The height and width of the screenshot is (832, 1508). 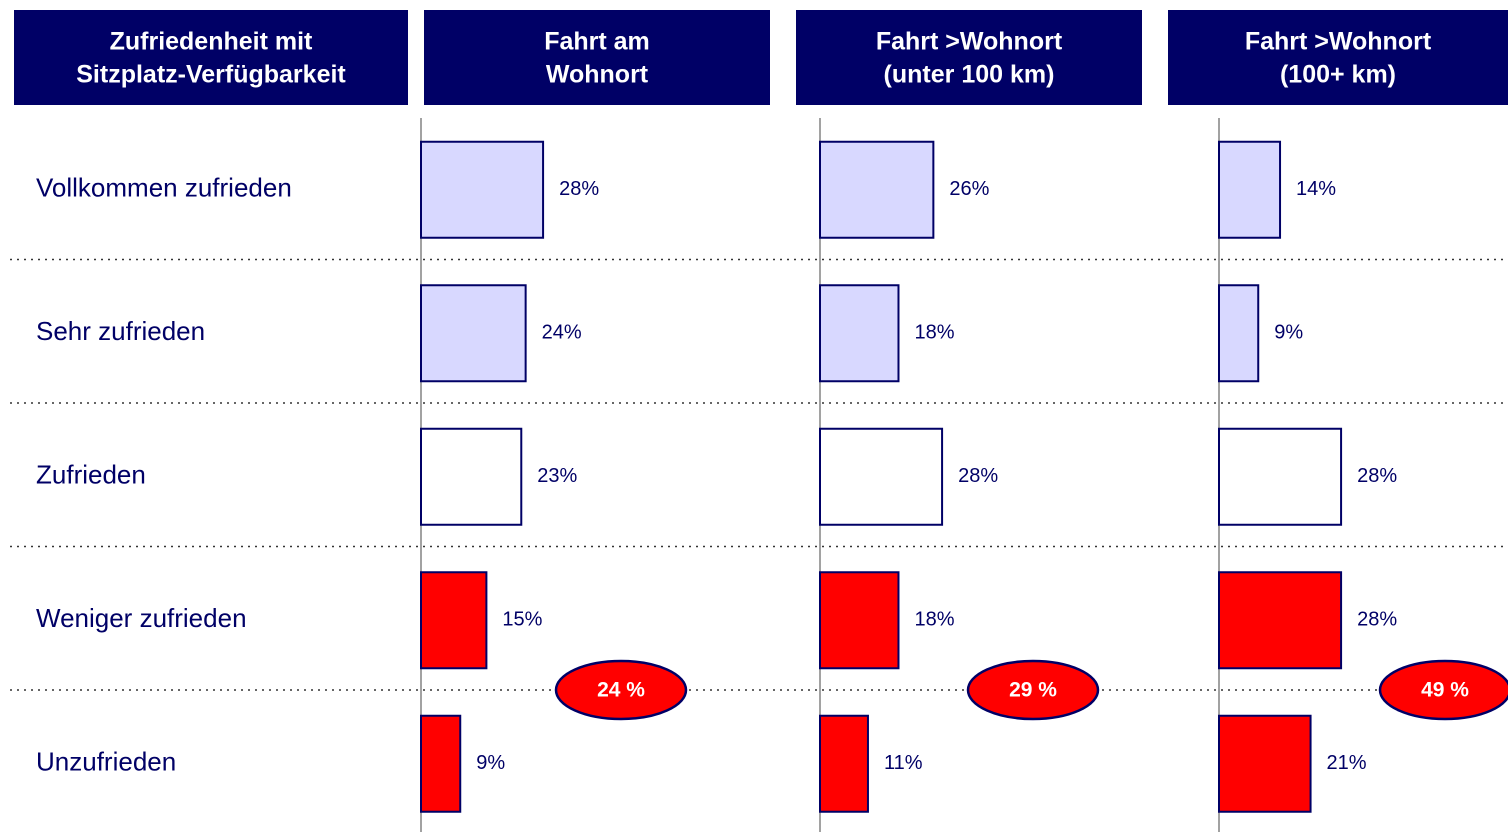 I want to click on category-label: Weniger zufrieden, so click(x=141, y=618).